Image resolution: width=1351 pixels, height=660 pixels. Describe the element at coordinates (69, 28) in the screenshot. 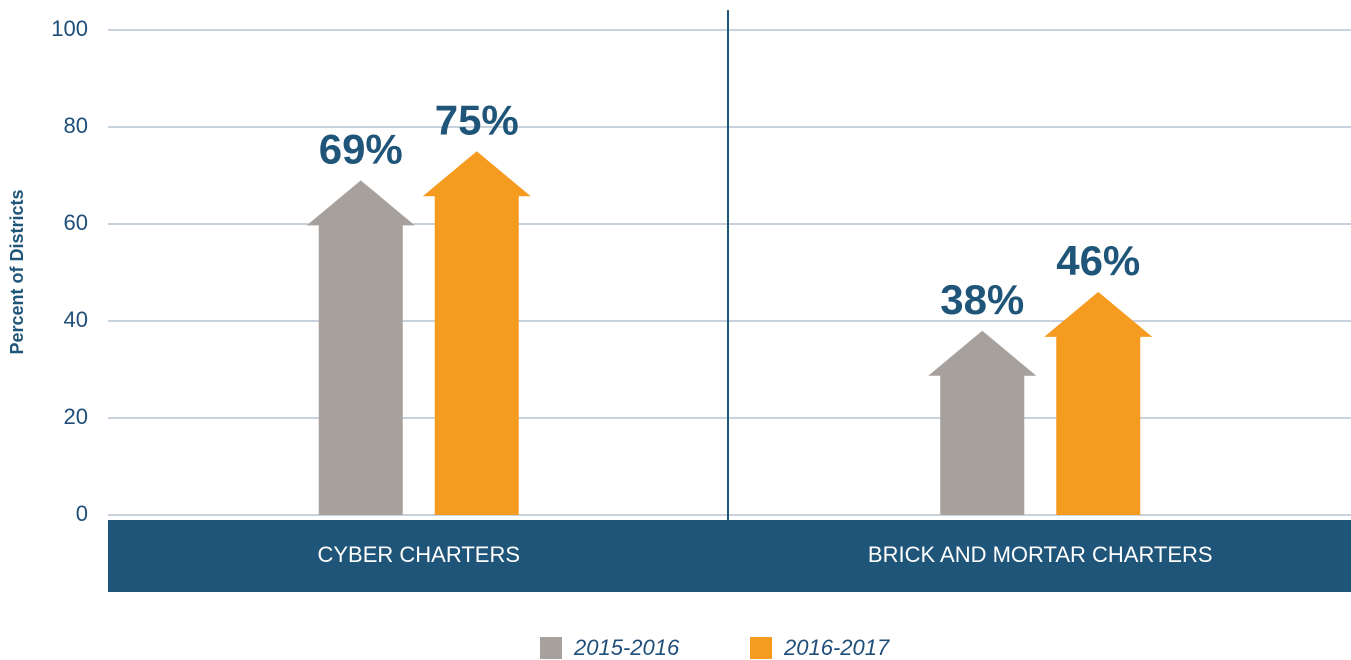

I see `y-tick-label: 100` at that location.